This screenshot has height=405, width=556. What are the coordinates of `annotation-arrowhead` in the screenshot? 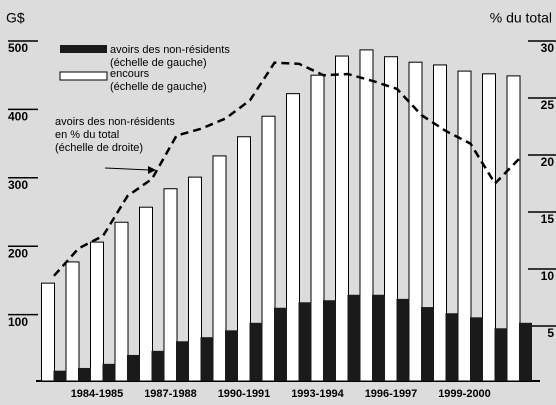 It's located at (152, 170).